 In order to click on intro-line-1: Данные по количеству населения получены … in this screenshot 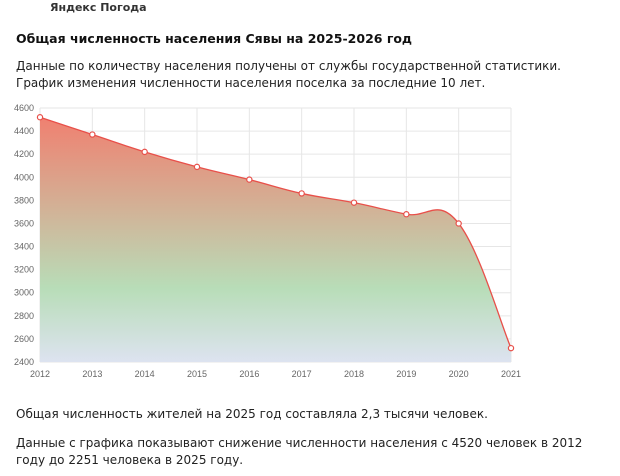, I will do `click(288, 66)`.